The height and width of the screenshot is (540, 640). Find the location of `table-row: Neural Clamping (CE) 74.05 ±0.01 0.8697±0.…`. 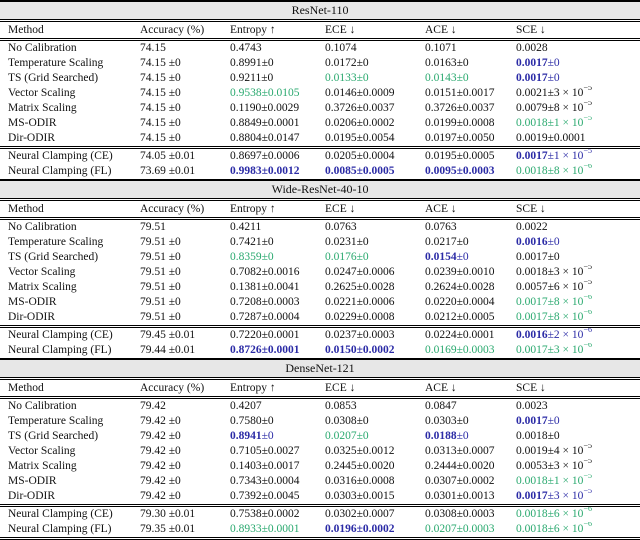

table-row: Neural Clamping (CE) 74.05 ±0.01 0.8697±0.… is located at coordinates (320, 155).